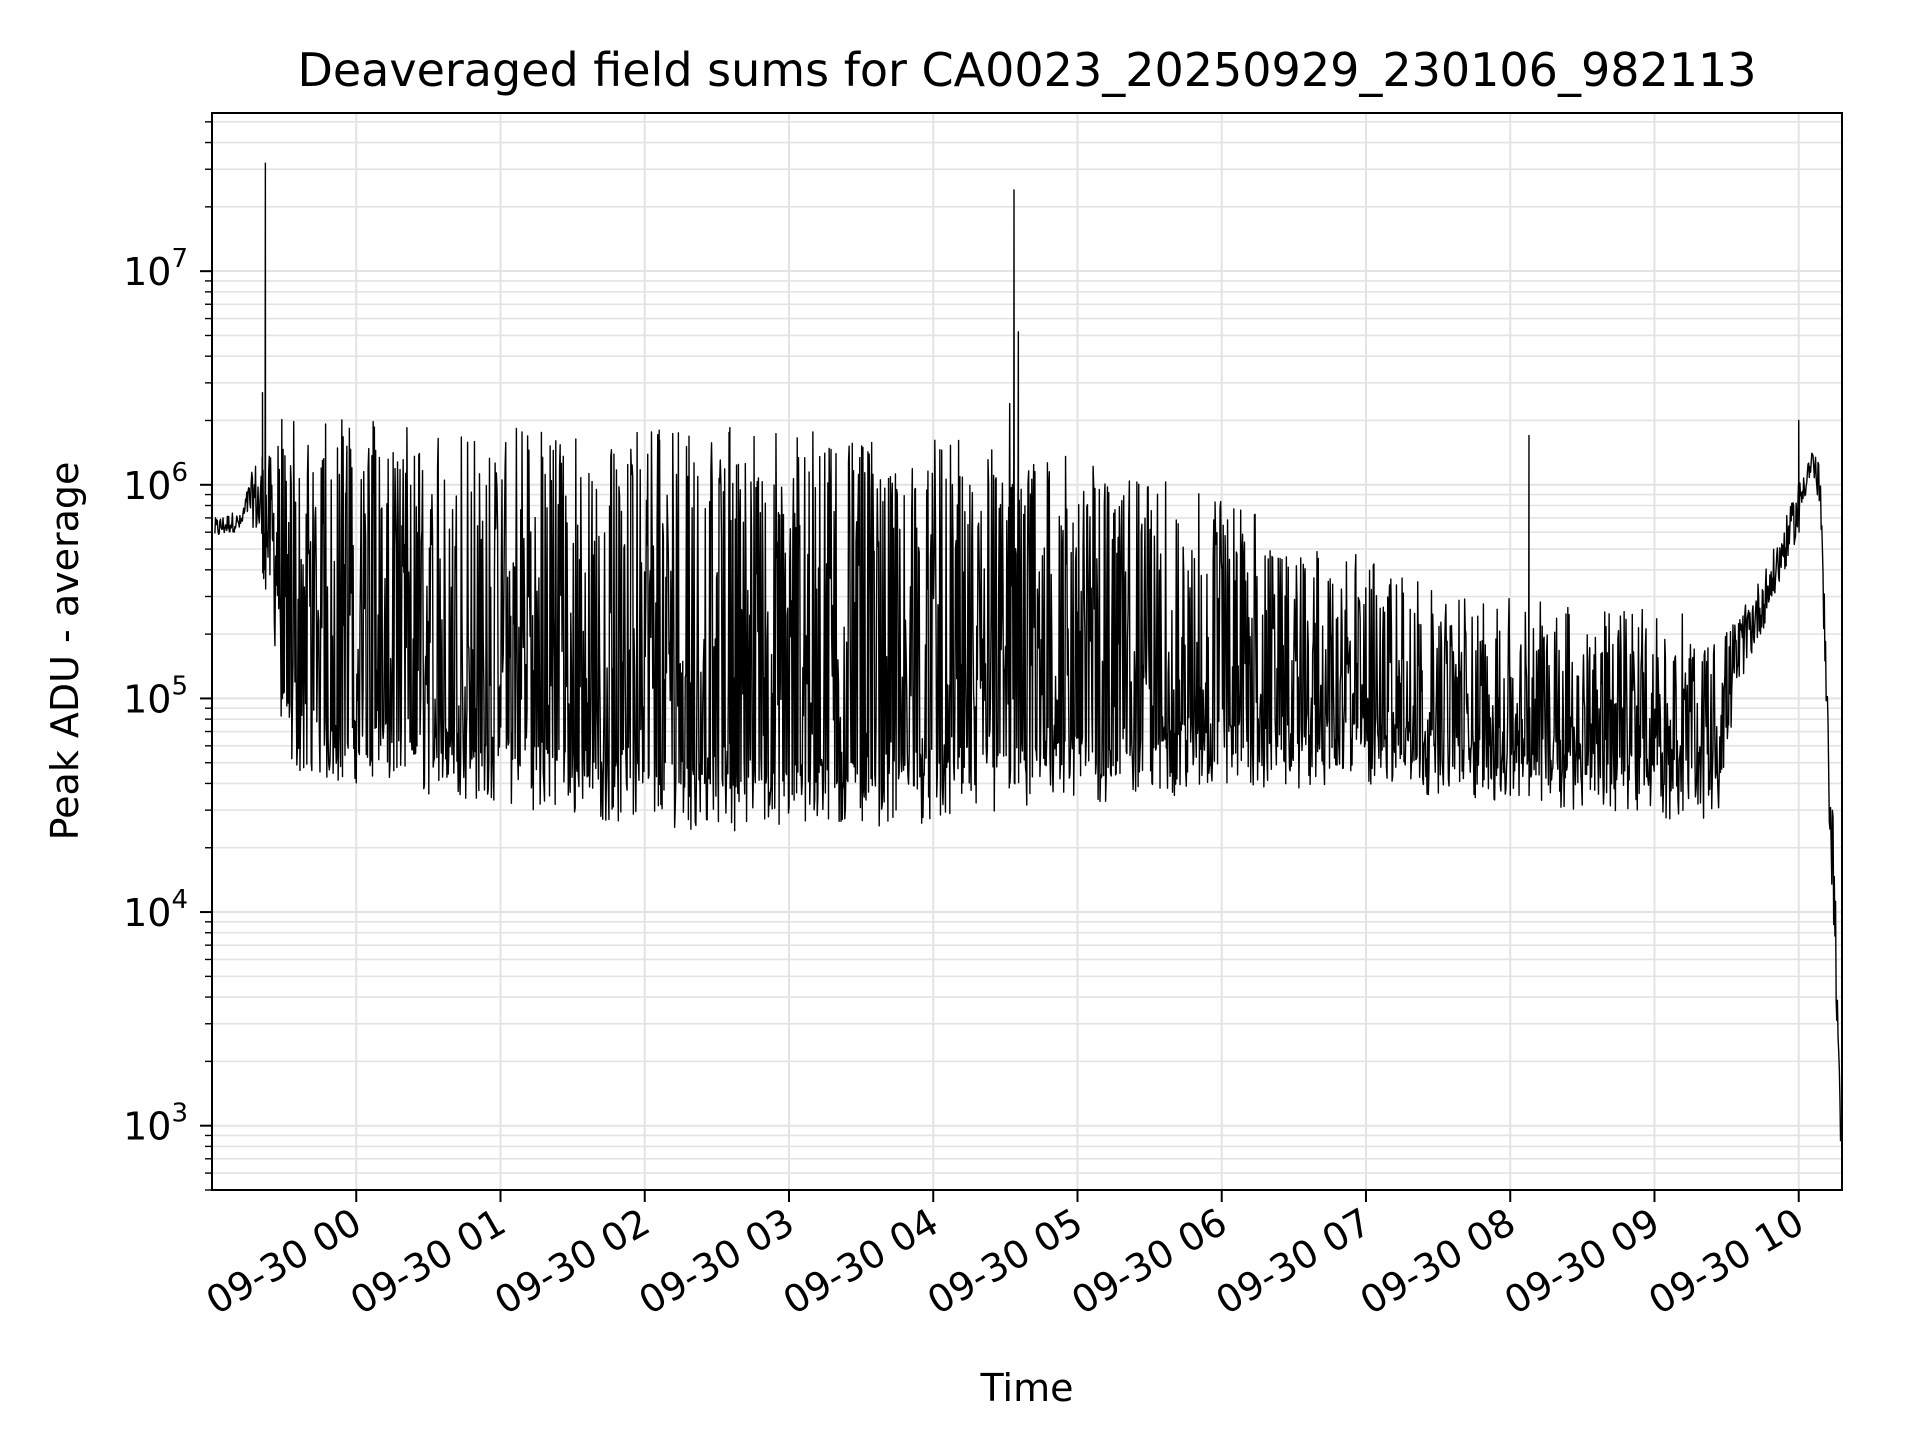  What do you see at coordinates (155, 910) in the screenshot?
I see `y-tick-label: 10⁴` at bounding box center [155, 910].